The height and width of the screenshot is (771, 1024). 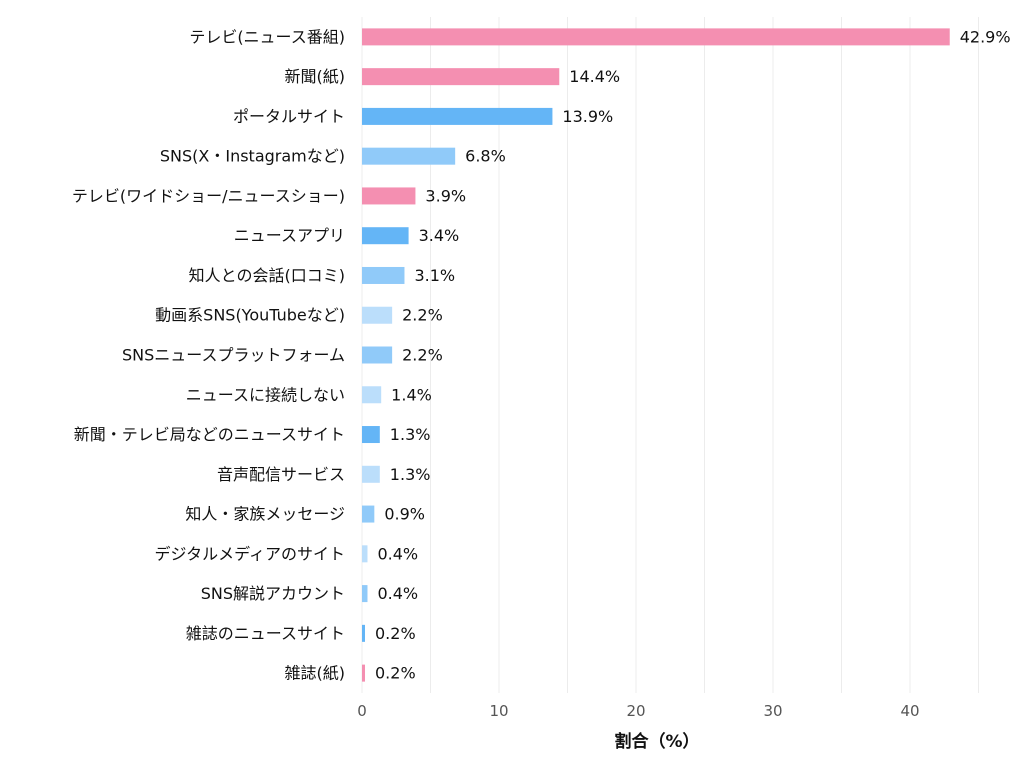 I want to click on value-label: 1.4%, so click(x=411, y=394).